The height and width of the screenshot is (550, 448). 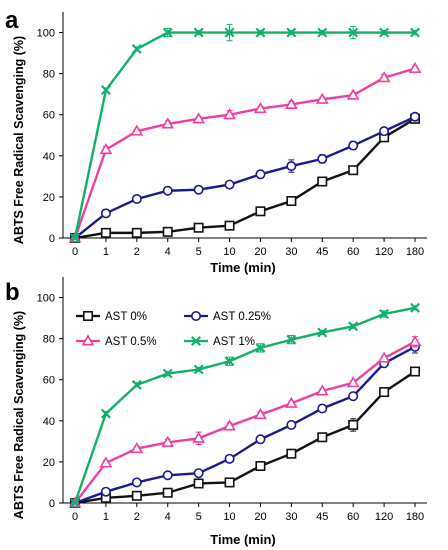 What do you see at coordinates (116, 341) in the screenshot?
I see `legend-item-ast-0-5-: AST 0.5%` at bounding box center [116, 341].